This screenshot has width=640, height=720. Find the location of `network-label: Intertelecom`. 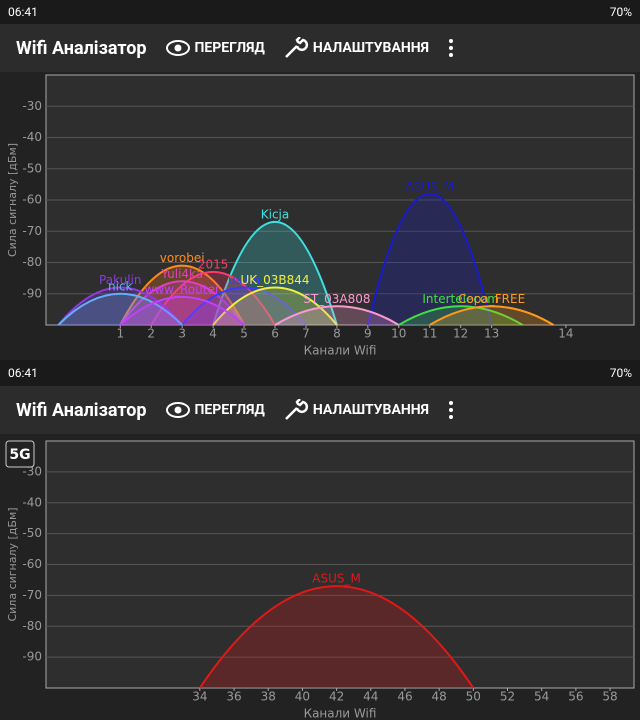

network-label: Intertelecom is located at coordinates (460, 299).